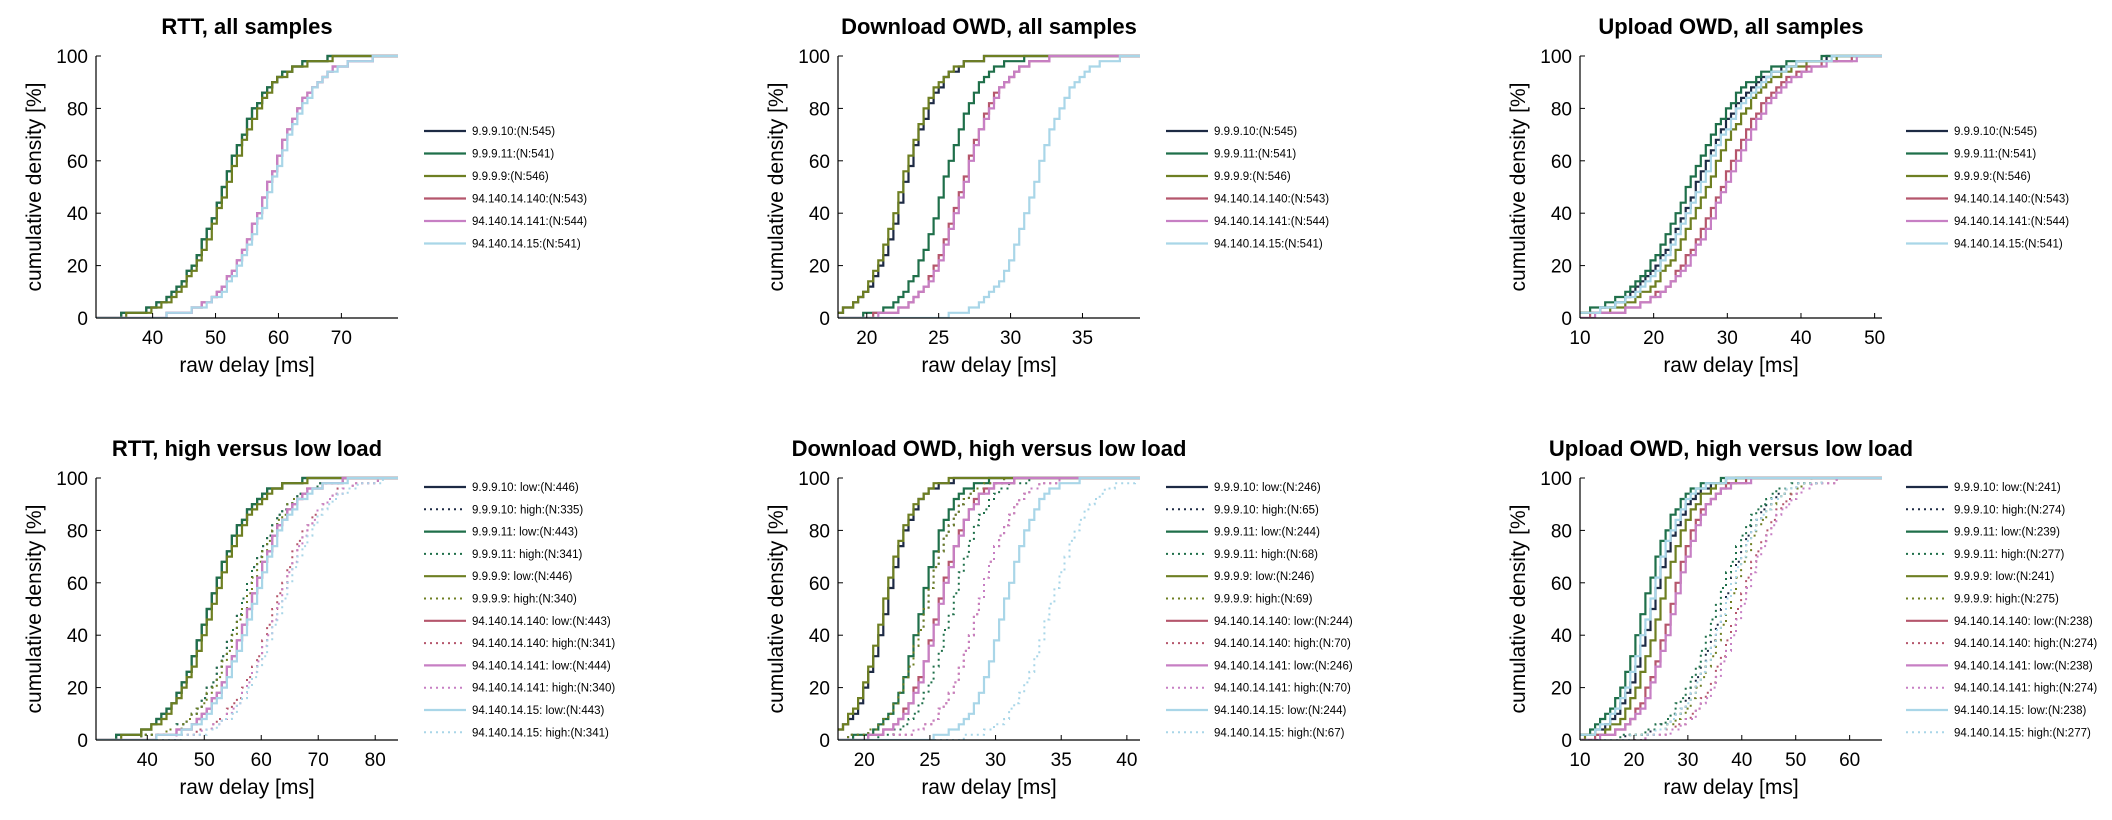  I want to click on legend-entry-label: 9.9.9.9: high:(N:69), so click(1263, 600).